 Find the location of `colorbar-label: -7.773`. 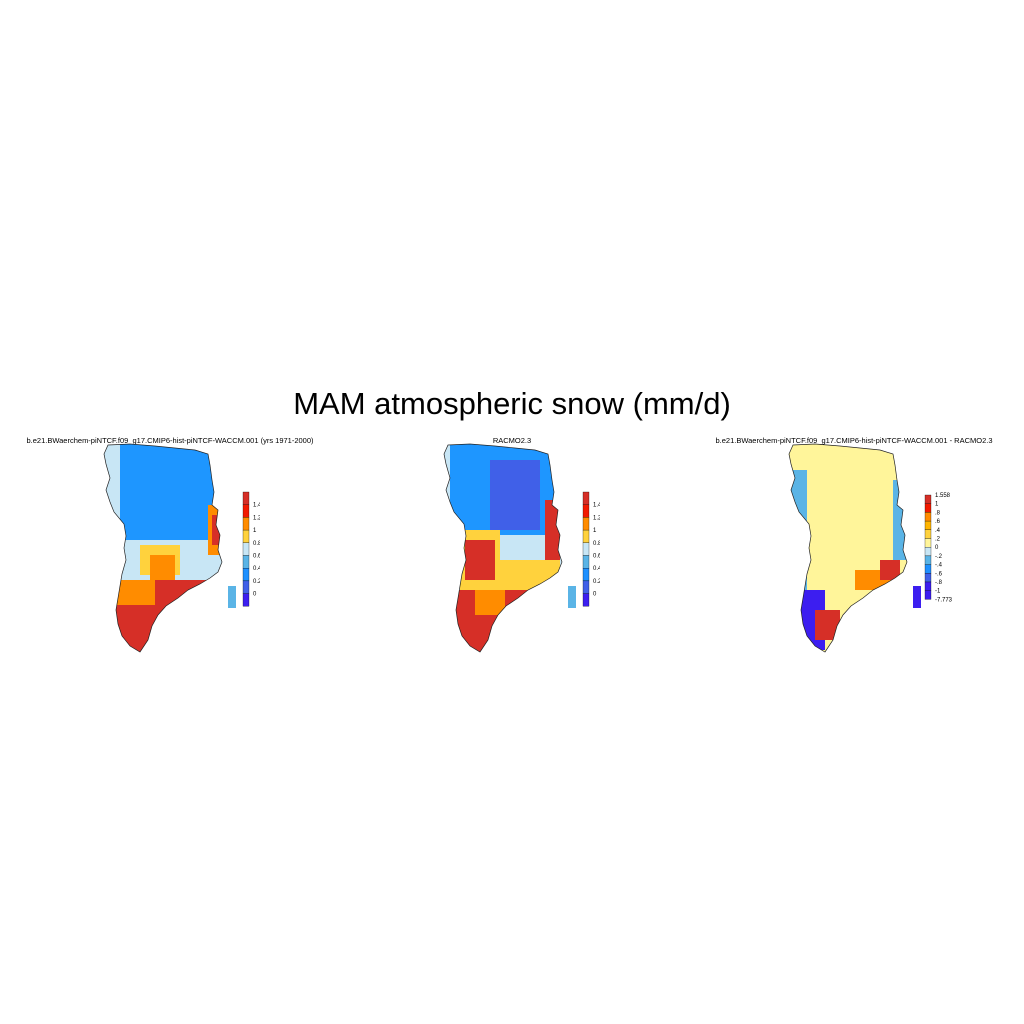

colorbar-label: -7.773 is located at coordinates (944, 600).